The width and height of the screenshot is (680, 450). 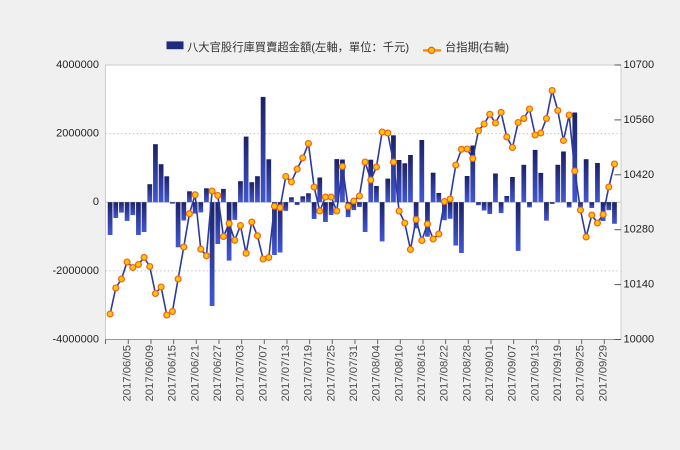 I want to click on svg-text: 2017/08/04, so click(x=377, y=373).